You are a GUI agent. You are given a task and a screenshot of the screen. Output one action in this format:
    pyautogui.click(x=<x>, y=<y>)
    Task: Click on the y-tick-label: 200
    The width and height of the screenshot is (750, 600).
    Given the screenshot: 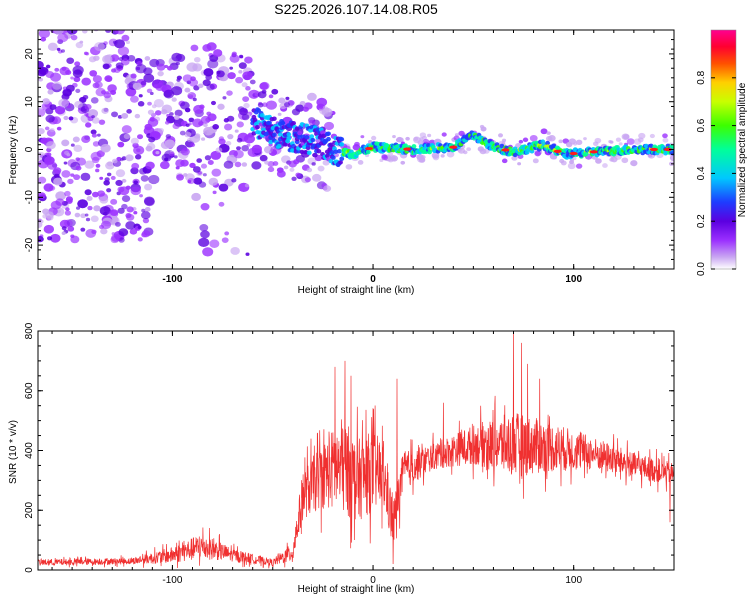 What is the action you would take?
    pyautogui.click(x=29, y=509)
    